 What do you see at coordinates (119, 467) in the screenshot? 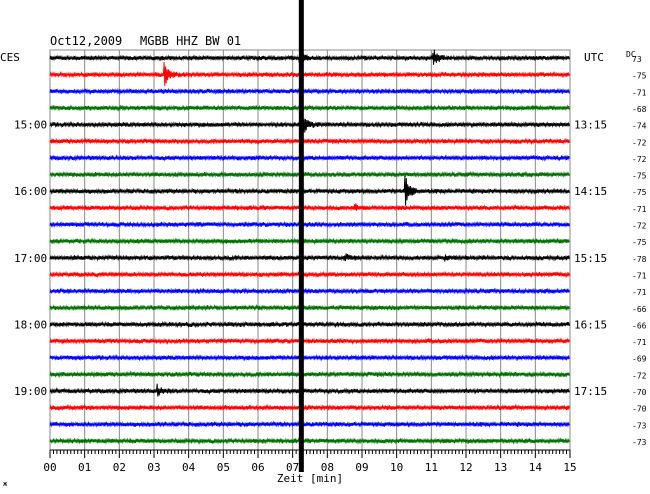
I see `x-tick-label: 02` at bounding box center [119, 467].